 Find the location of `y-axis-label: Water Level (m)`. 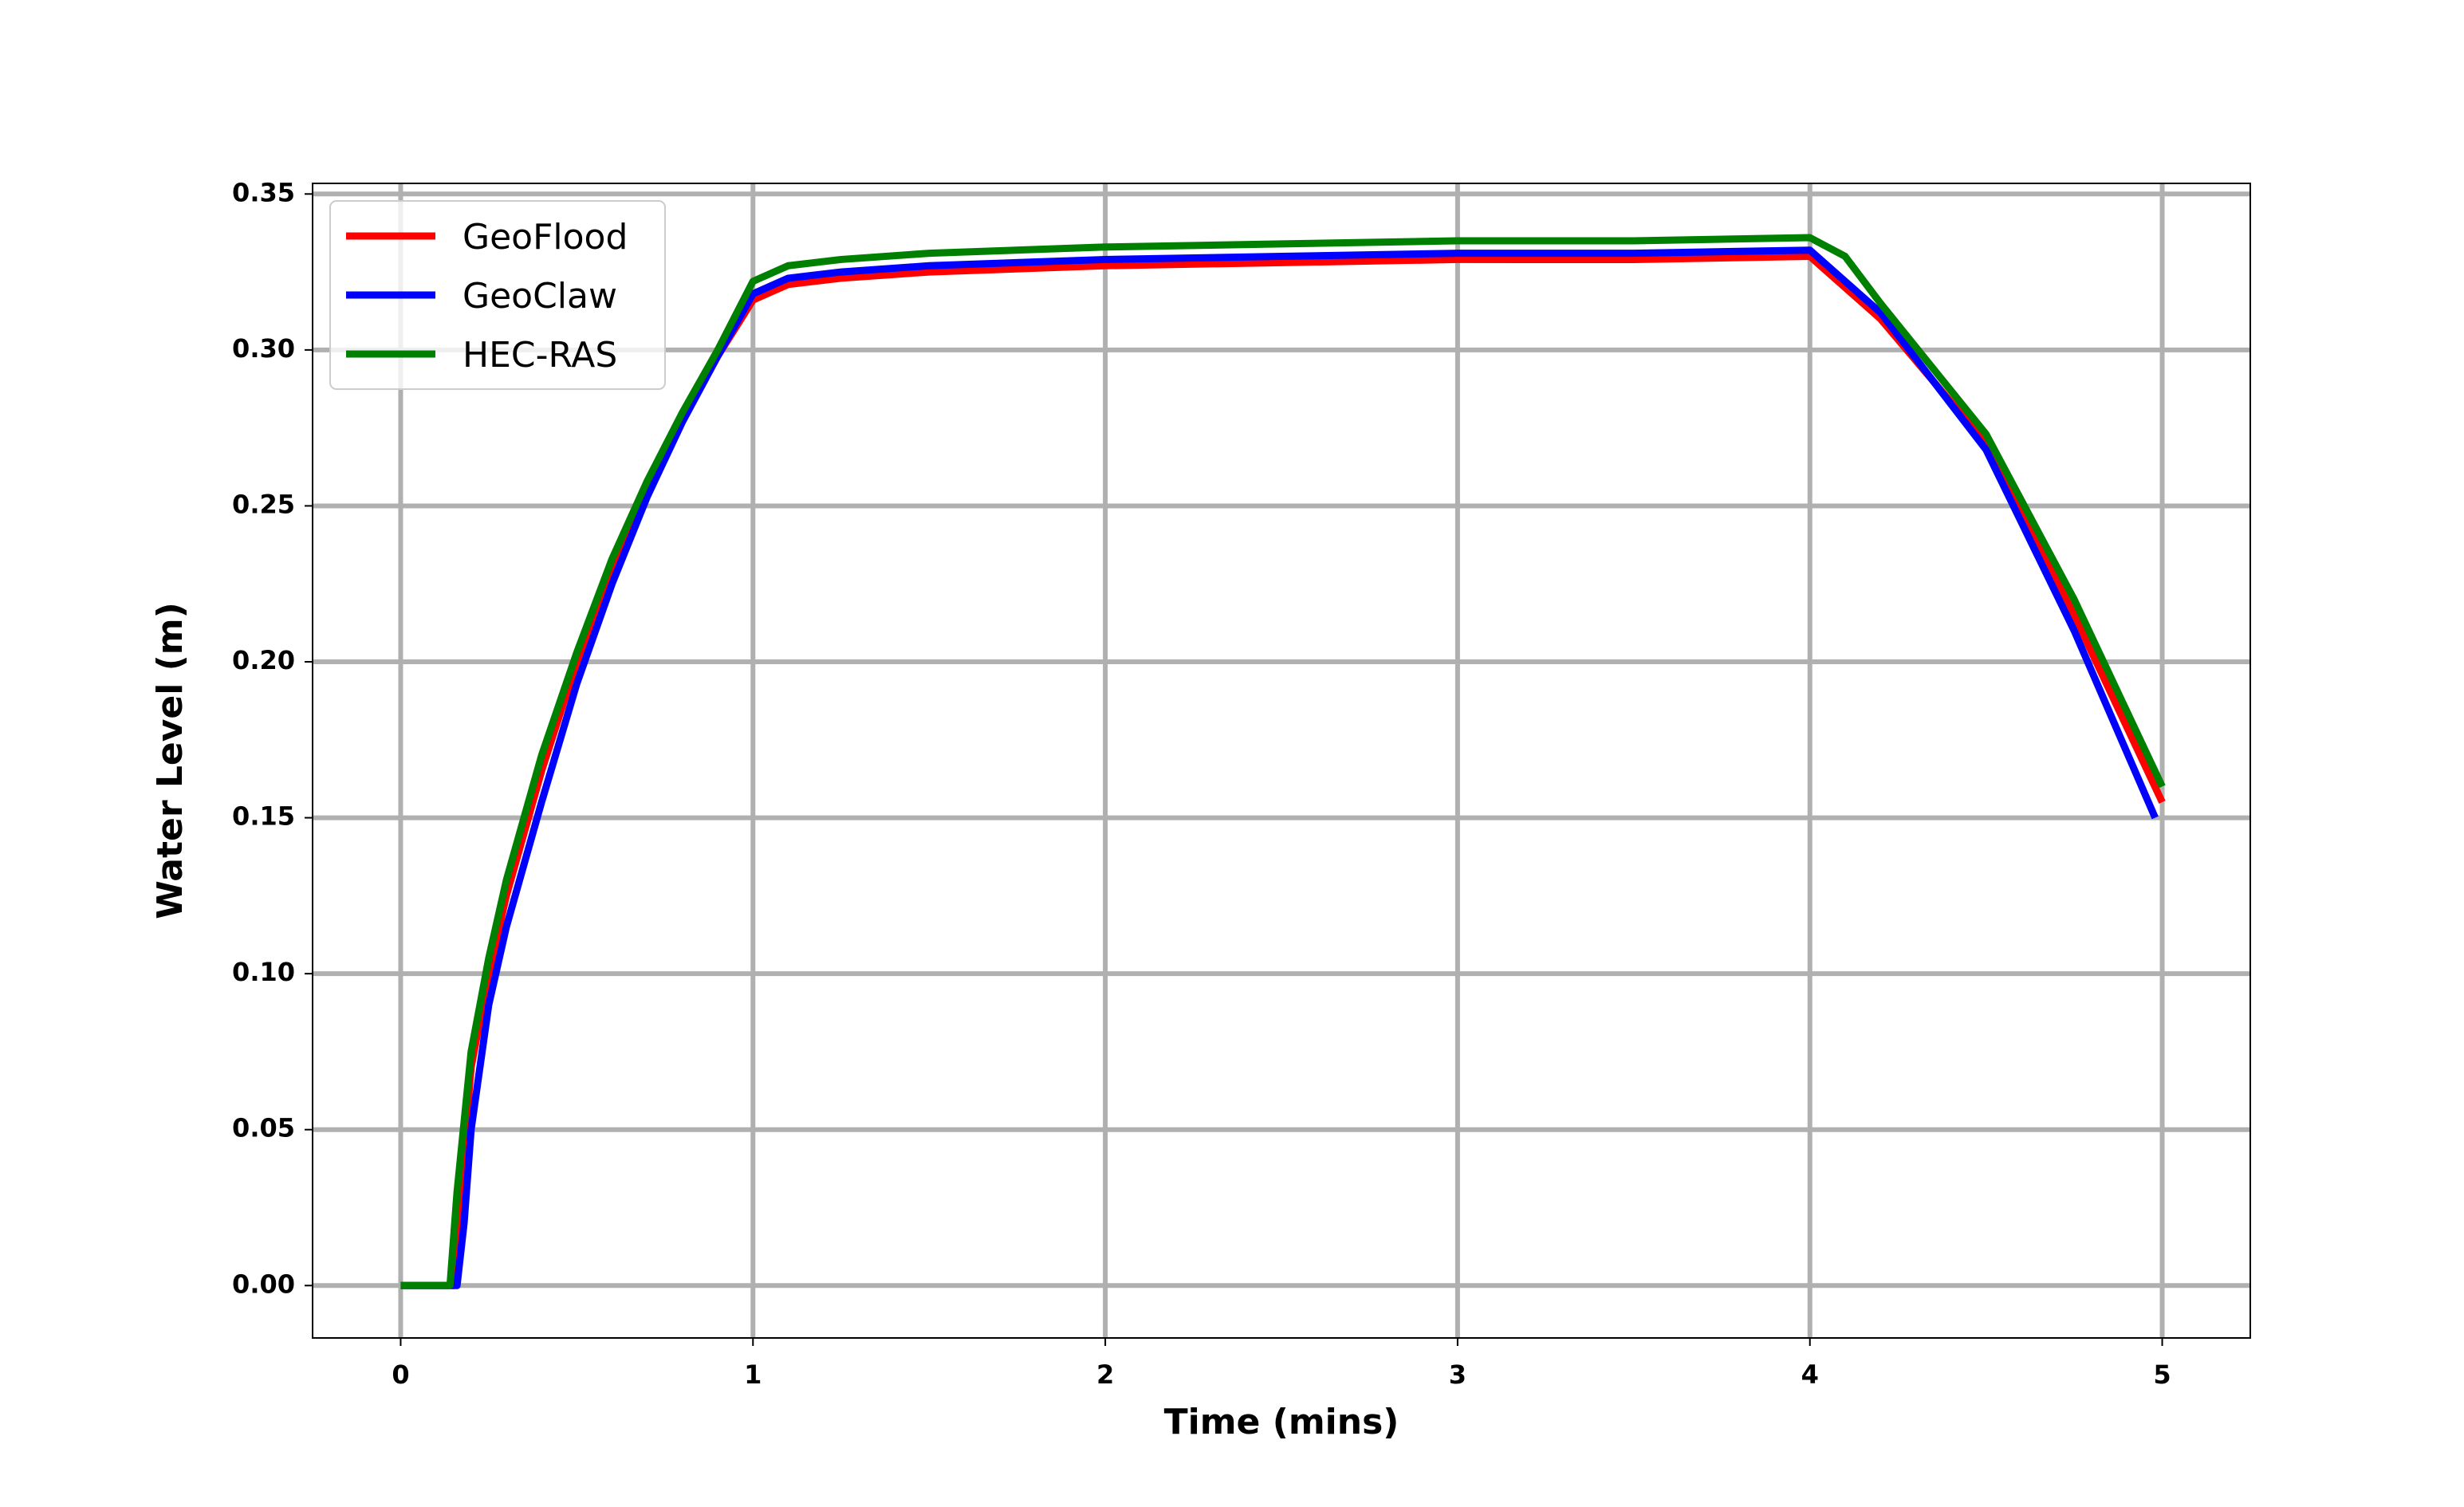

y-axis-label: Water Level (m) is located at coordinates (170, 760).